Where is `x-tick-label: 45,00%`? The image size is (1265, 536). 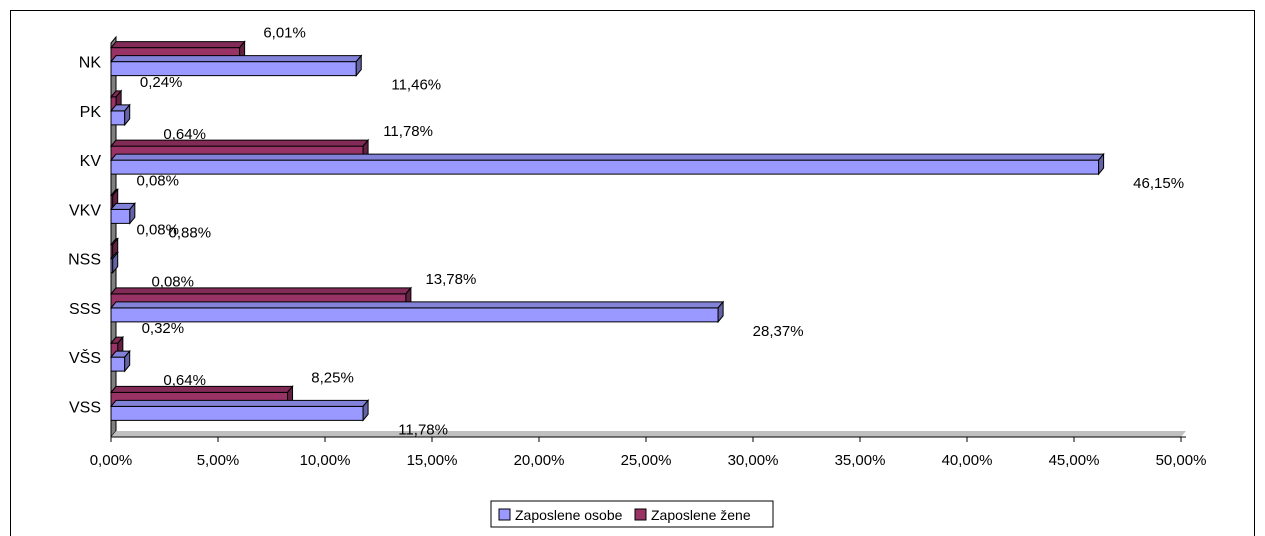
x-tick-label: 45,00% is located at coordinates (1074, 460).